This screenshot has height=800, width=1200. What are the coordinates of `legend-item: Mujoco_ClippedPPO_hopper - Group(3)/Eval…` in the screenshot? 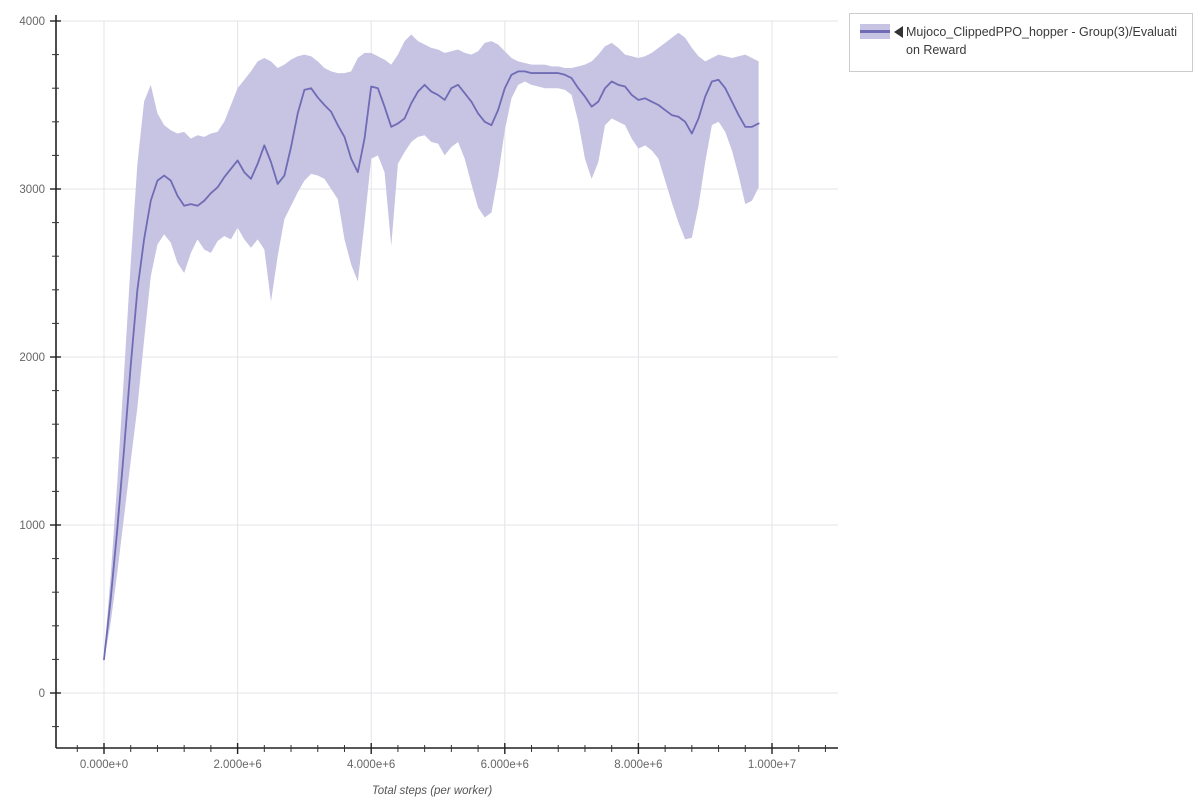 It's located at (1021, 36).